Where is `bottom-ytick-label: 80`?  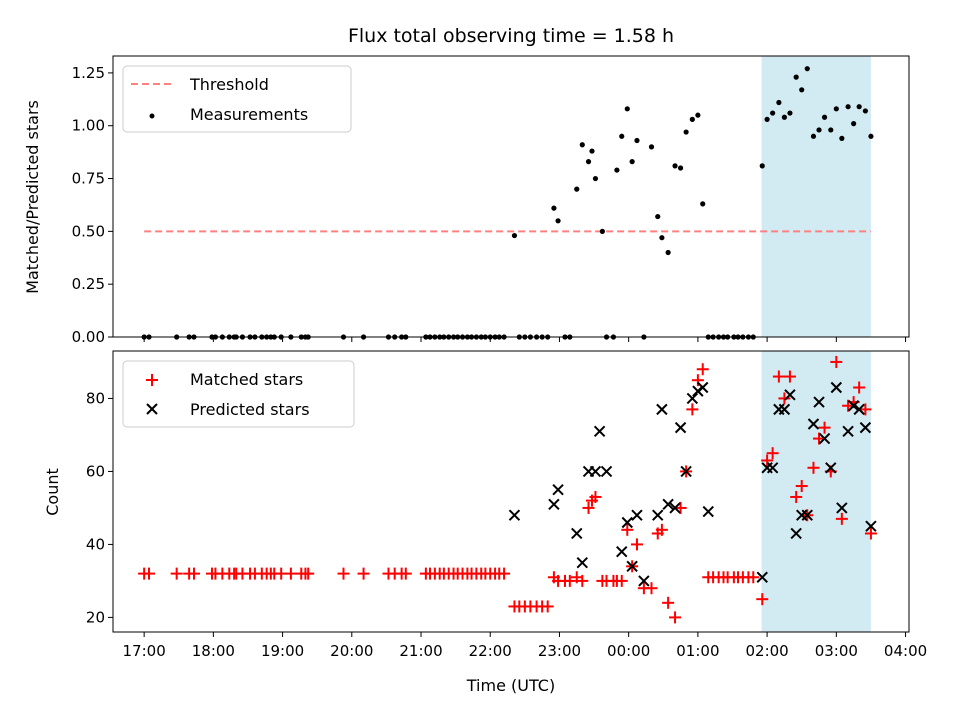
bottom-ytick-label: 80 is located at coordinates (95, 398).